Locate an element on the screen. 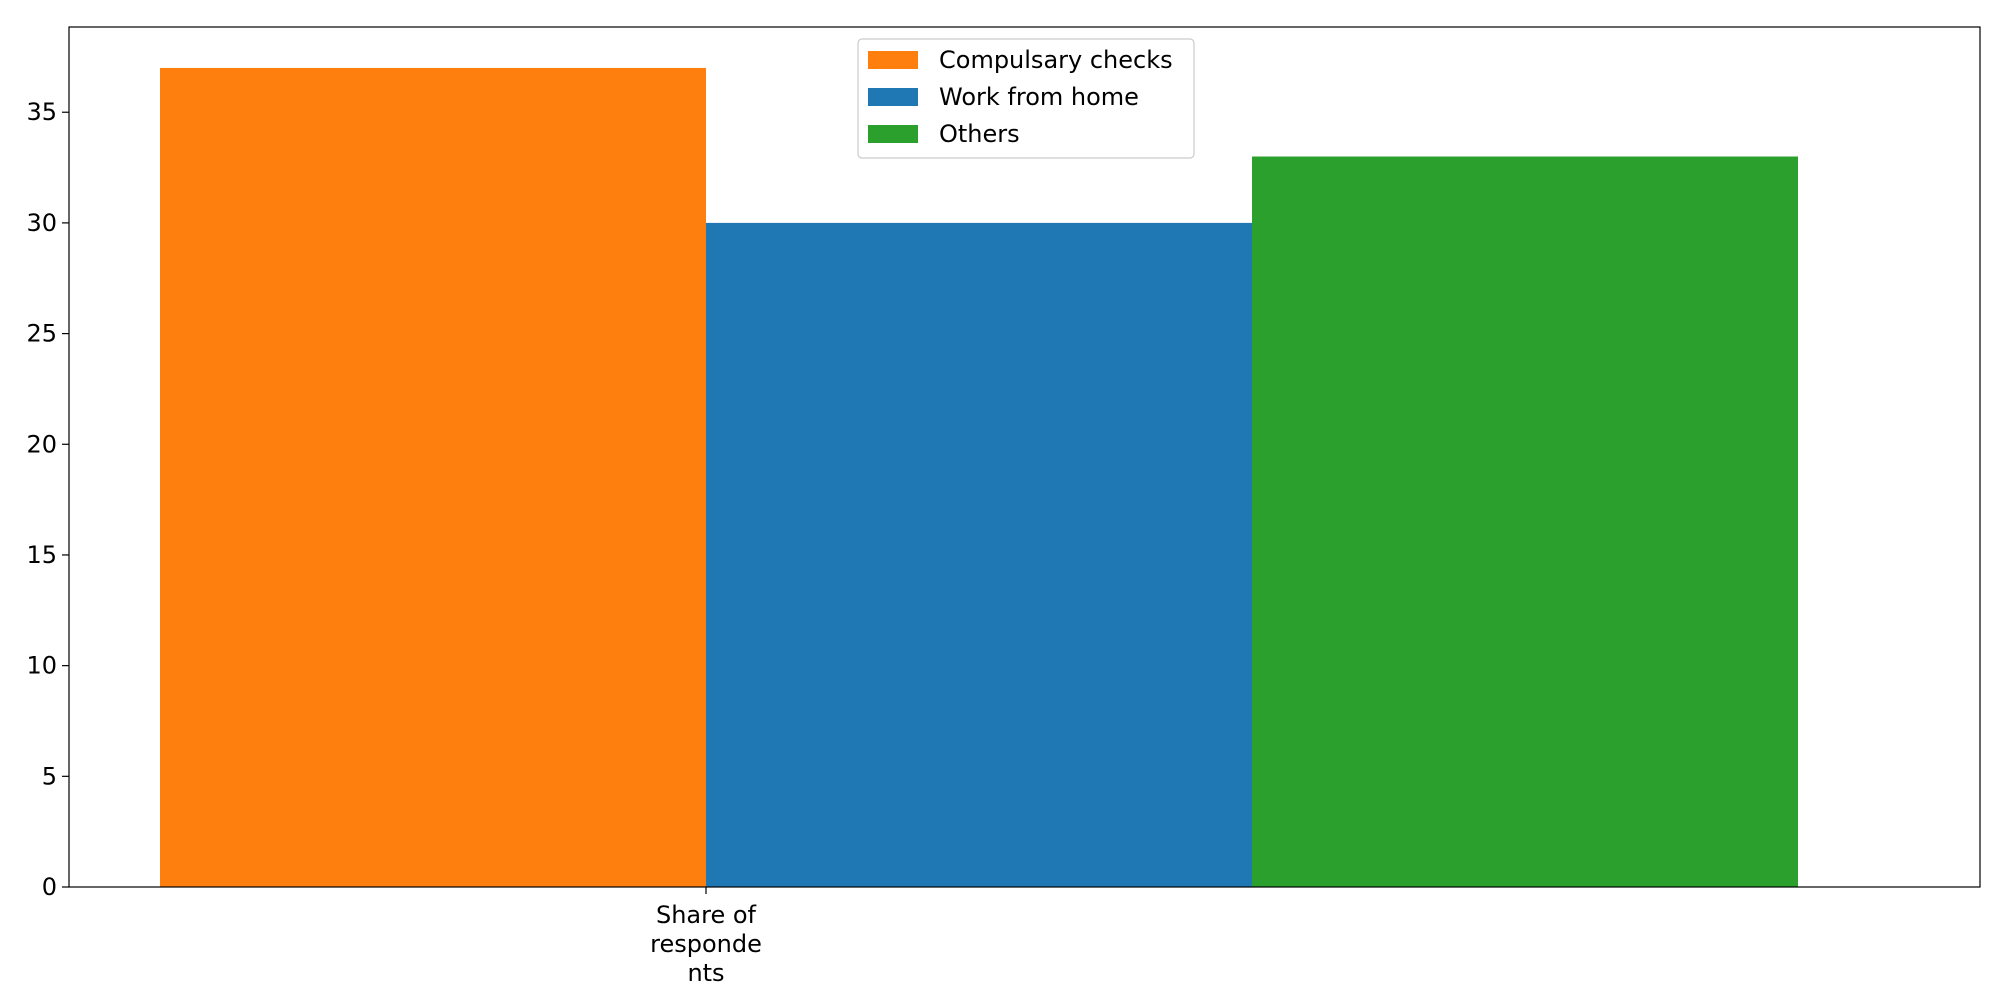 The width and height of the screenshot is (2000, 1000). y-tick-label: 0 is located at coordinates (49, 887).